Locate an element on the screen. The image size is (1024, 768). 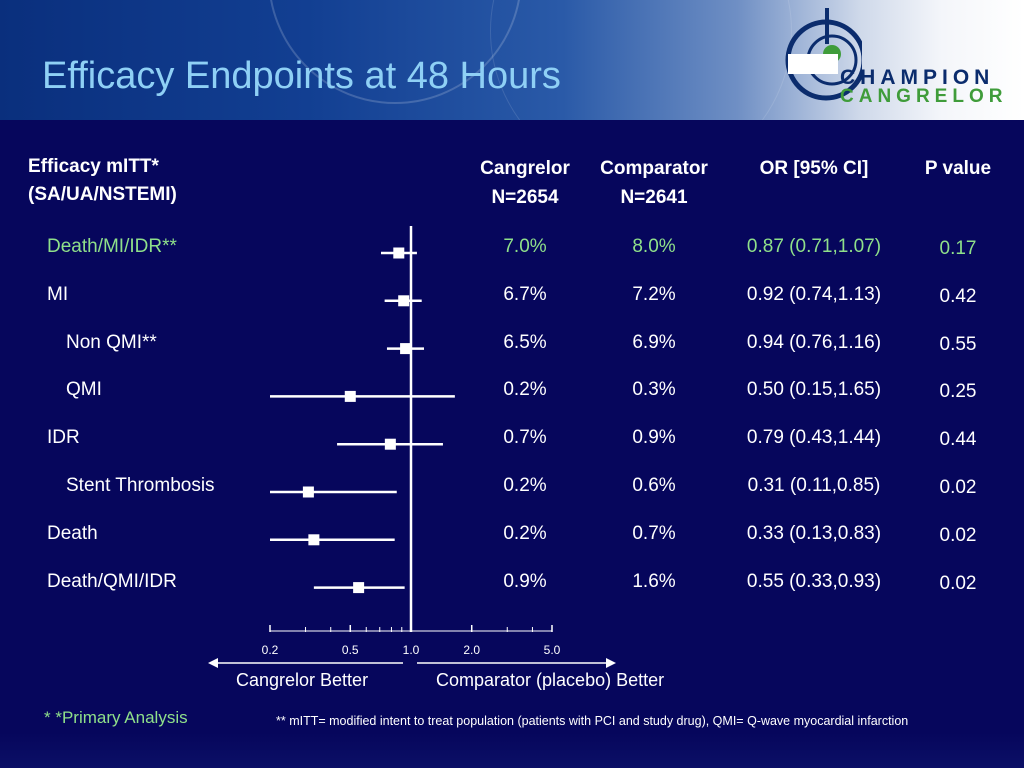
header-p-value: P value is located at coordinates (958, 168).